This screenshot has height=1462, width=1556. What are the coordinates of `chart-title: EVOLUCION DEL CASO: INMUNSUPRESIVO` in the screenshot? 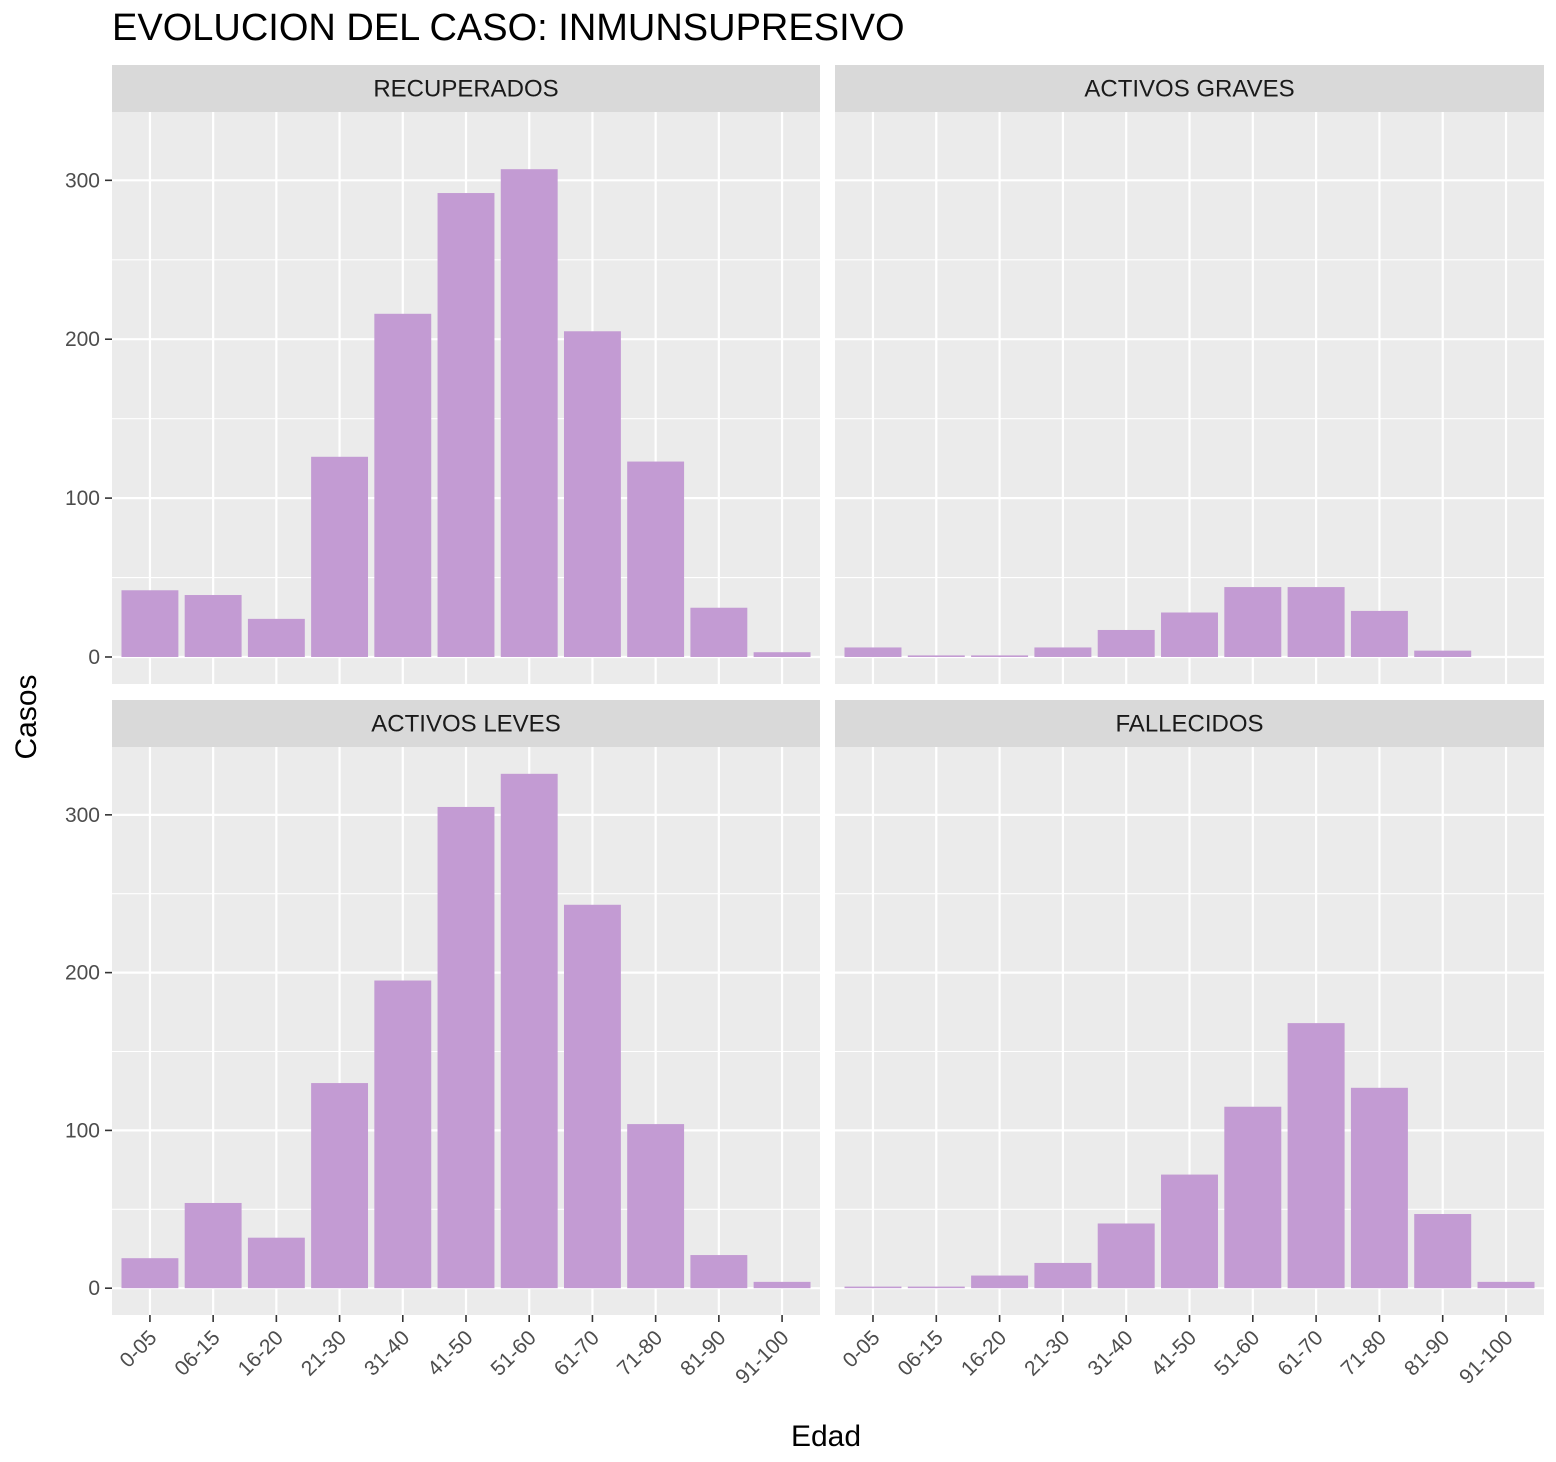 It's located at (508, 28).